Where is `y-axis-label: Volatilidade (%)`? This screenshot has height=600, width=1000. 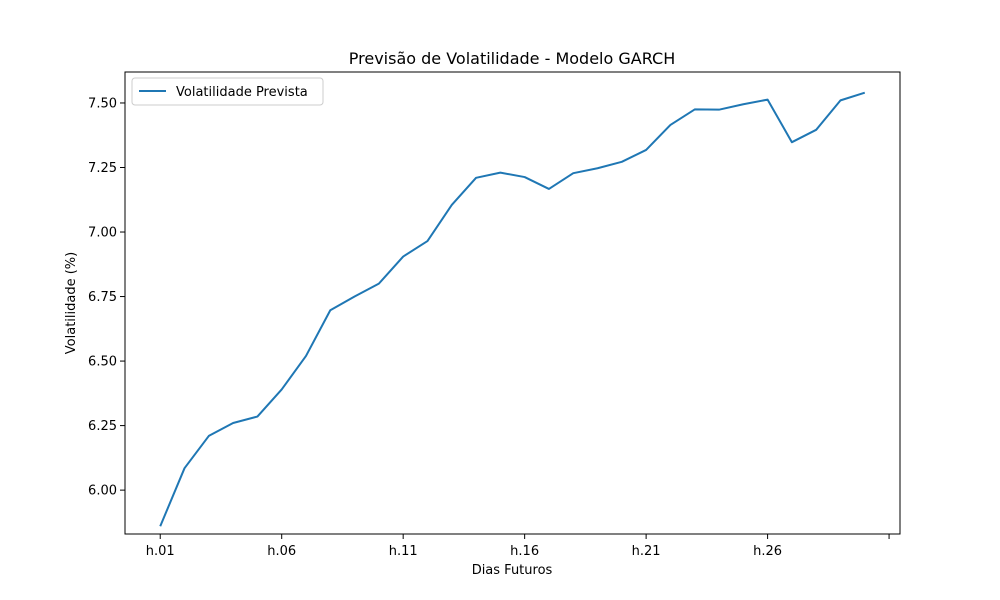
y-axis-label: Volatilidade (%) is located at coordinates (71, 303).